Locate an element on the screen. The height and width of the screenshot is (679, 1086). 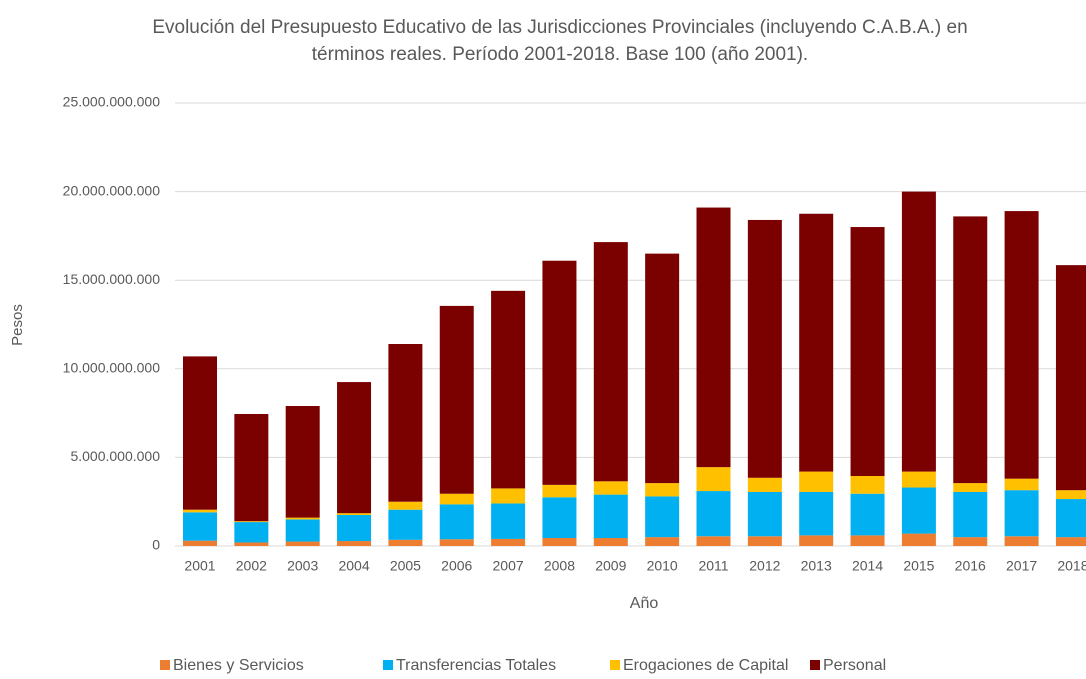
y-axis-label: Pesos is located at coordinates (17, 325).